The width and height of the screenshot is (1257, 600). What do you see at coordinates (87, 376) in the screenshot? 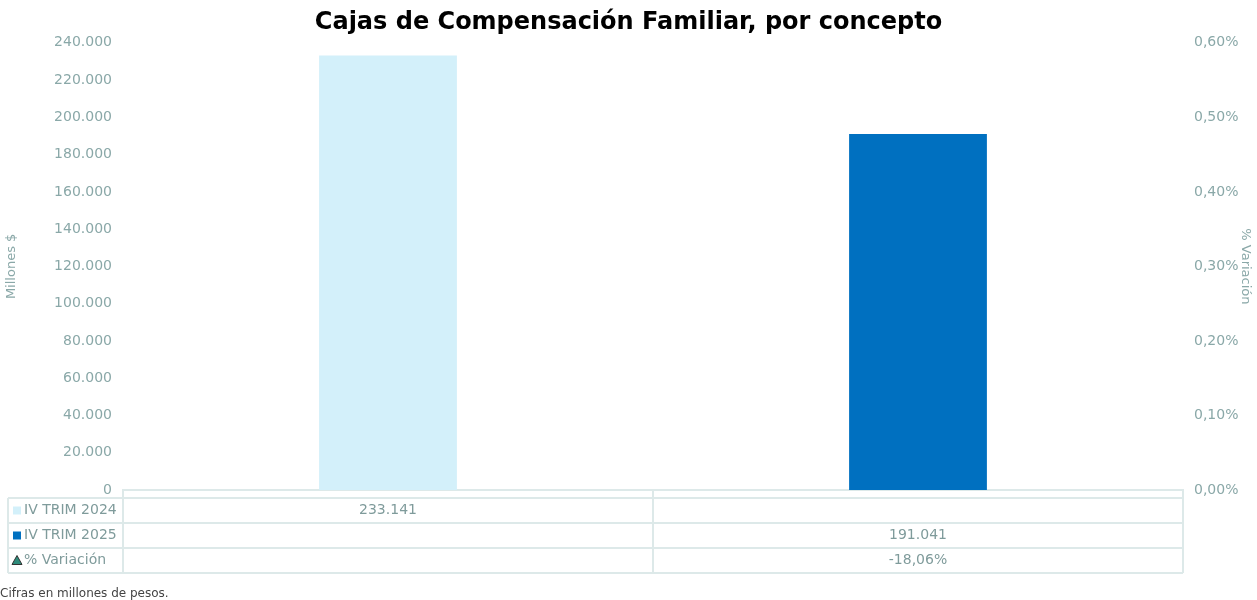
I see `y-tick-label: 60.000` at bounding box center [87, 376].